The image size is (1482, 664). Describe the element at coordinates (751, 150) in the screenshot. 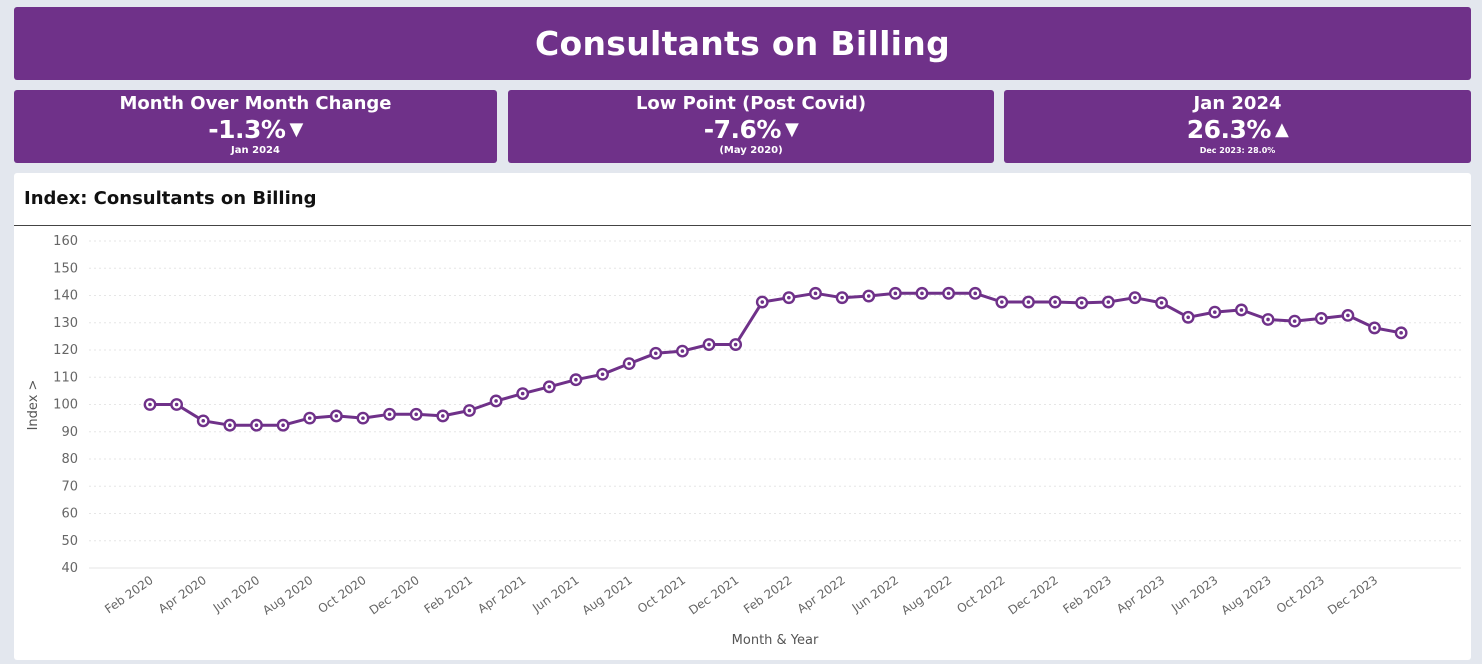

I see `kpi-subtitle: (May 2020)` at that location.